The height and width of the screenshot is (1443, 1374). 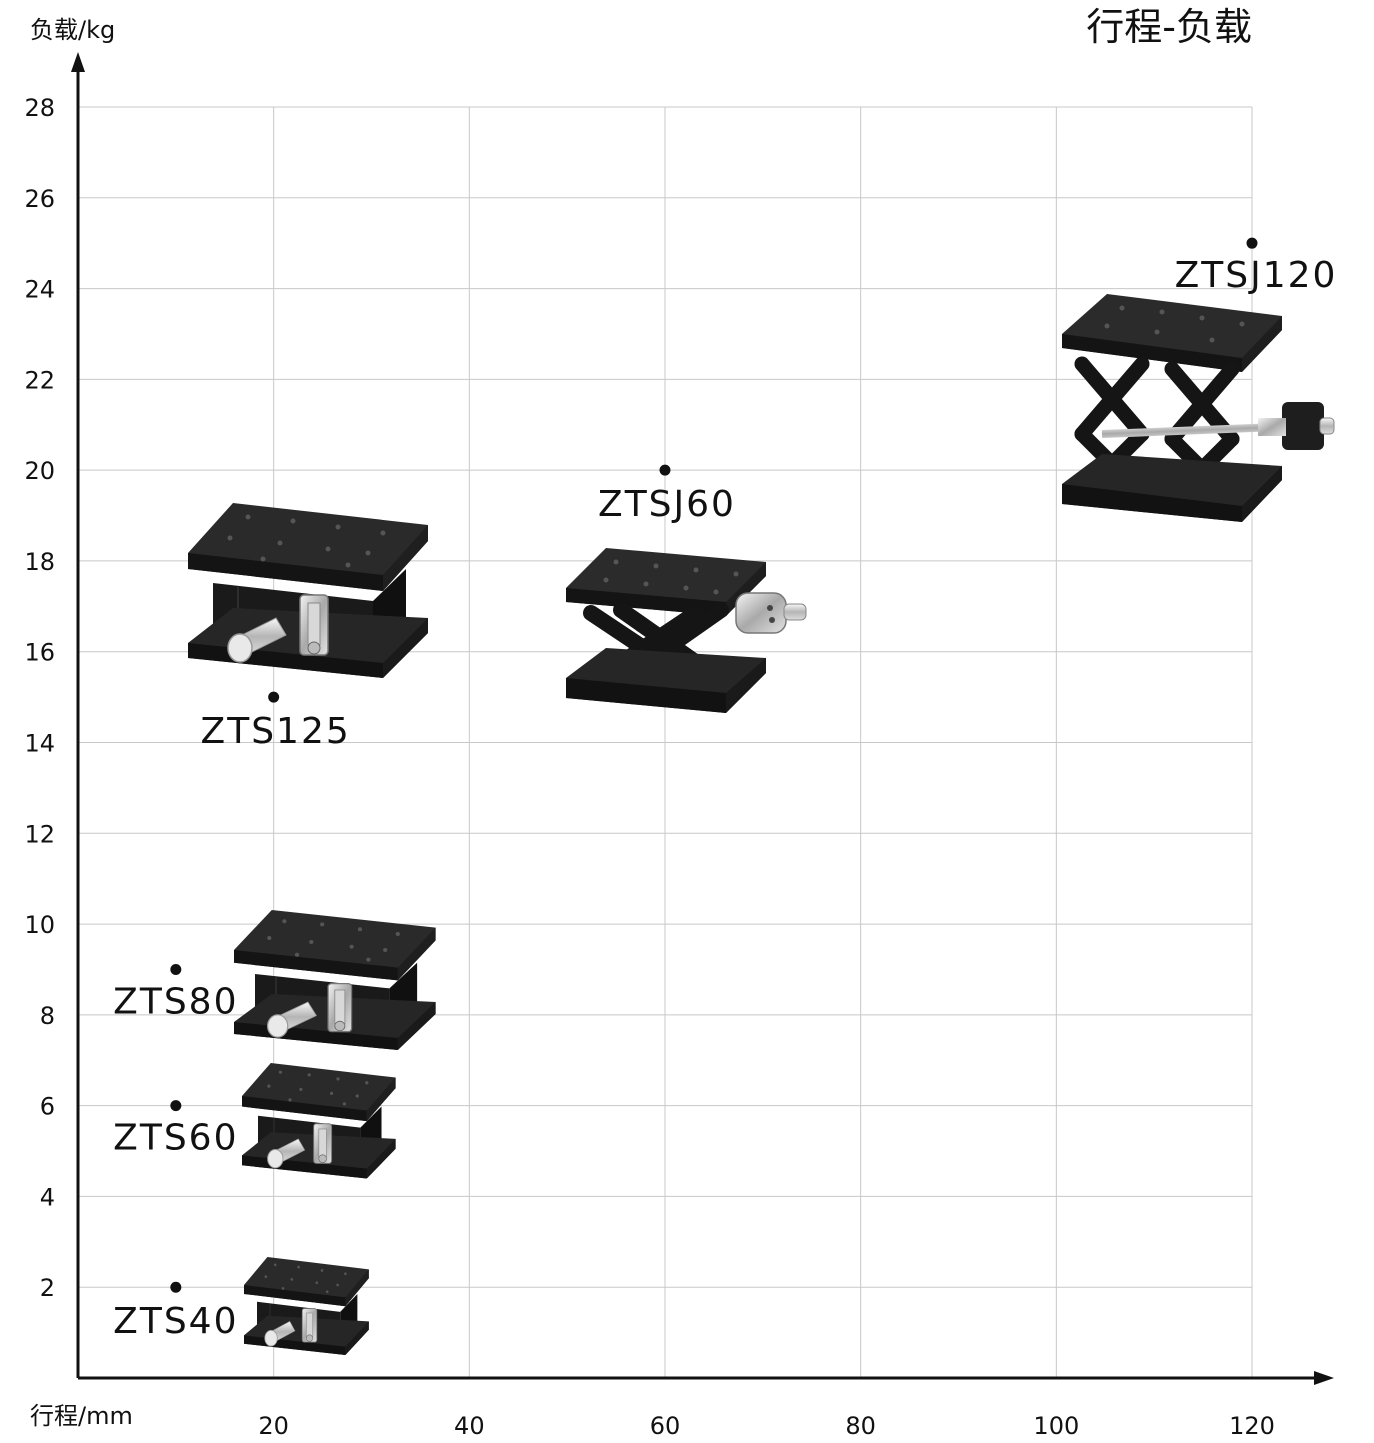 I want to click on y-tick-label: 26, so click(x=39, y=199).